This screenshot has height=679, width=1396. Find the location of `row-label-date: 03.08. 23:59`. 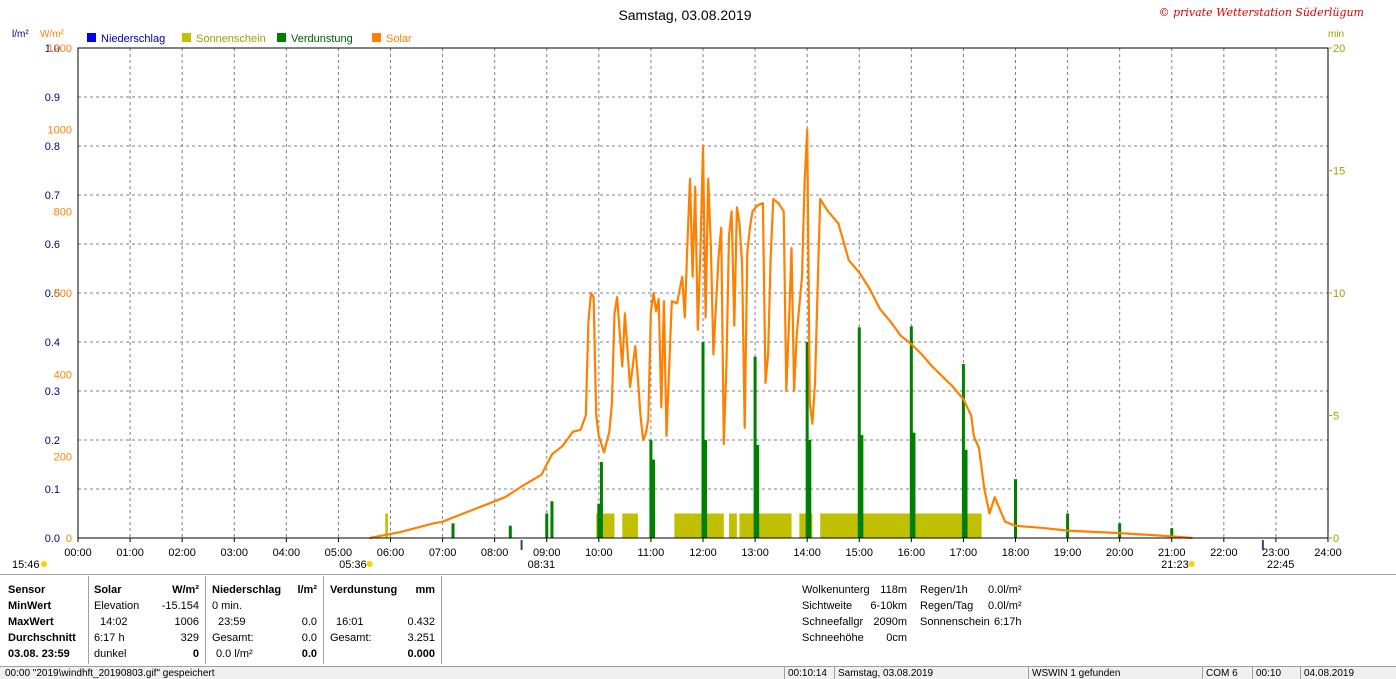

row-label-date: 03.08. 23:59 is located at coordinates (39, 654).